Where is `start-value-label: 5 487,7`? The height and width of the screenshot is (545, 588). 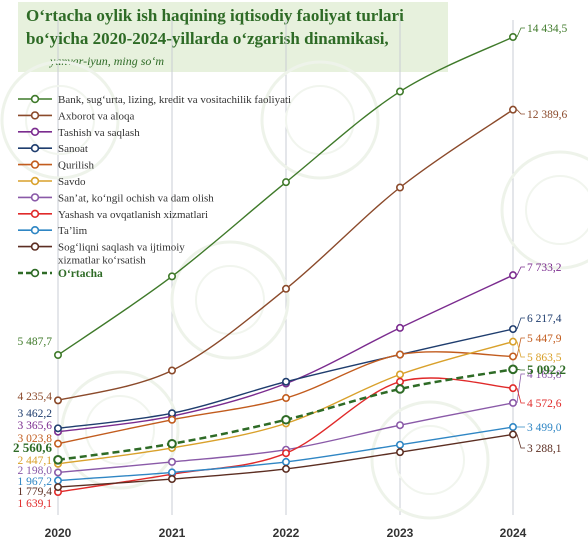 start-value-label: 5 487,7 is located at coordinates (35, 342).